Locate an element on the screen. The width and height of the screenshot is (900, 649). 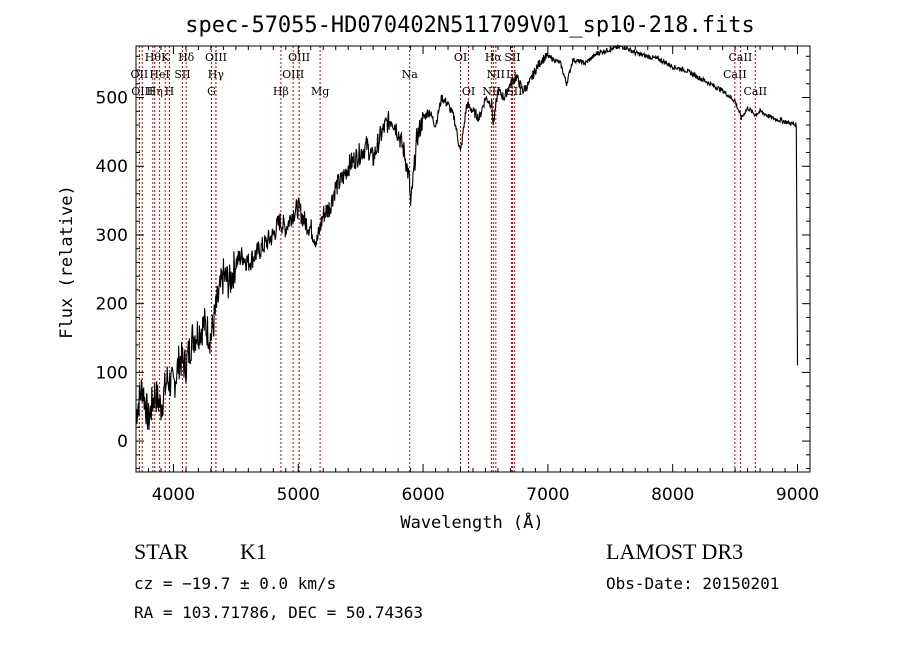
x-tick-label: 5000 is located at coordinates (298, 495).